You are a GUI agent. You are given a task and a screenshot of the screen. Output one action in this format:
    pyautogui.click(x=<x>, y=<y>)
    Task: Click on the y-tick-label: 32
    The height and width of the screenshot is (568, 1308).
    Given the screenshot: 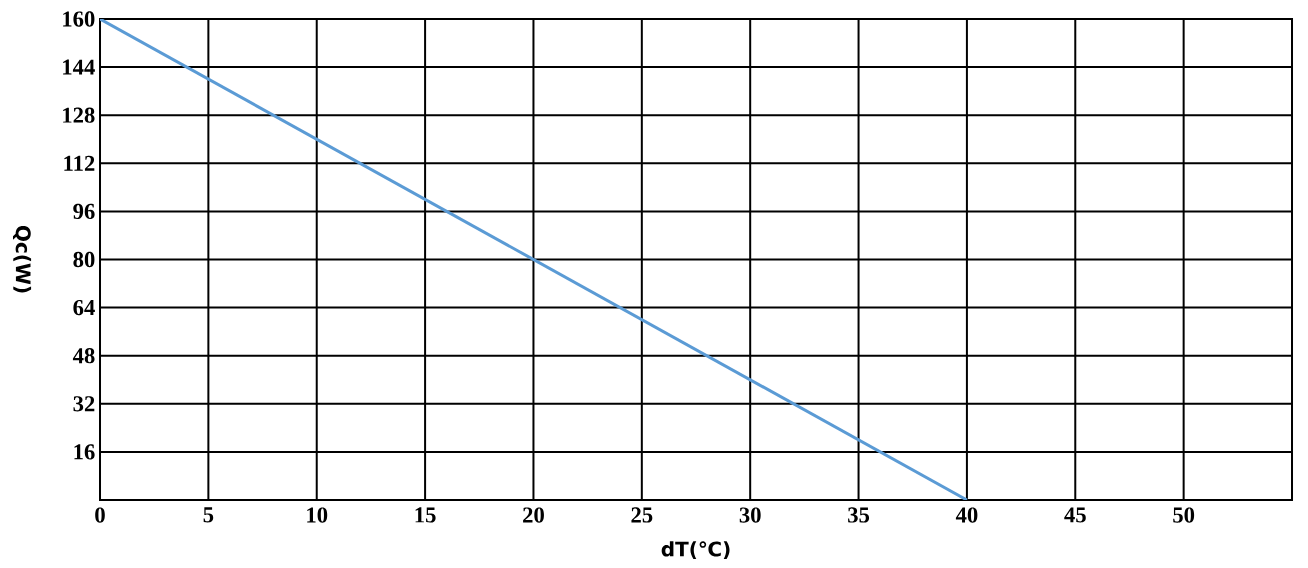 What is the action you would take?
    pyautogui.click(x=84, y=404)
    